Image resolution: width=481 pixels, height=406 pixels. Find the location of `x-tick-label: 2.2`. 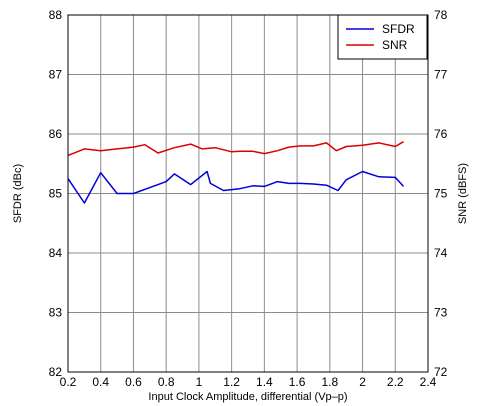

x-tick-label: 2.2 is located at coordinates (395, 382).